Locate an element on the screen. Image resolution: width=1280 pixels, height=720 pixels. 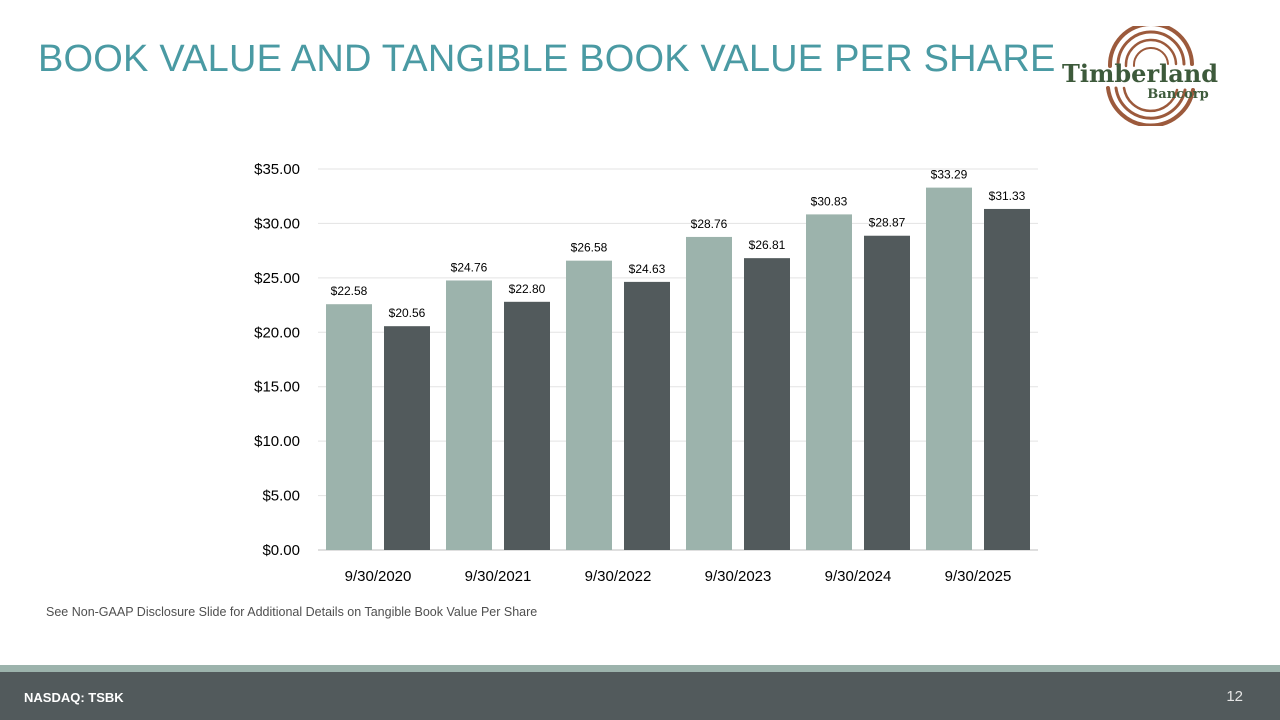
data-label: $24.63 is located at coordinates (647, 269).